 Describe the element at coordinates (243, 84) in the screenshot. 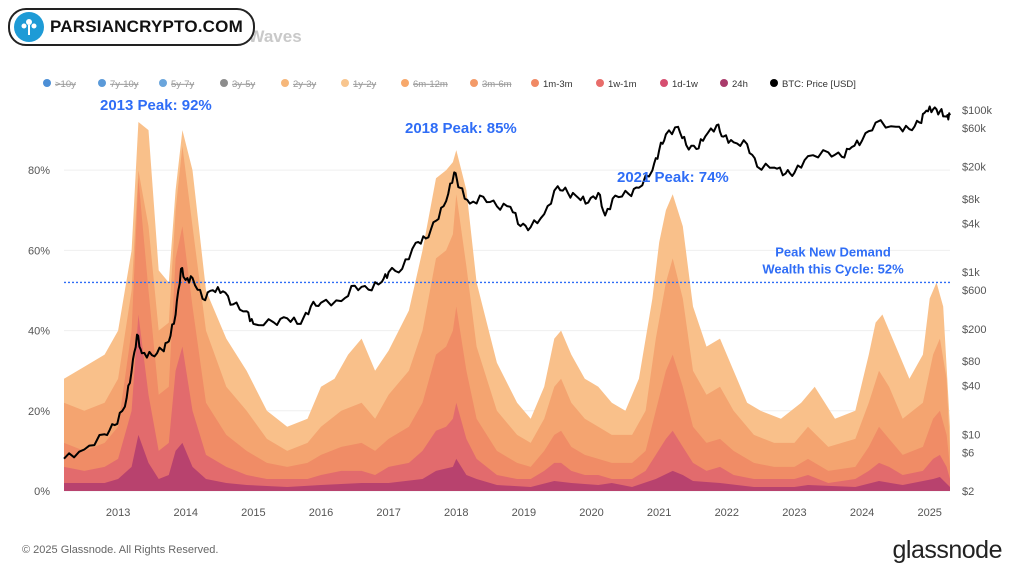

I see `legend-label: 3y-5y` at that location.